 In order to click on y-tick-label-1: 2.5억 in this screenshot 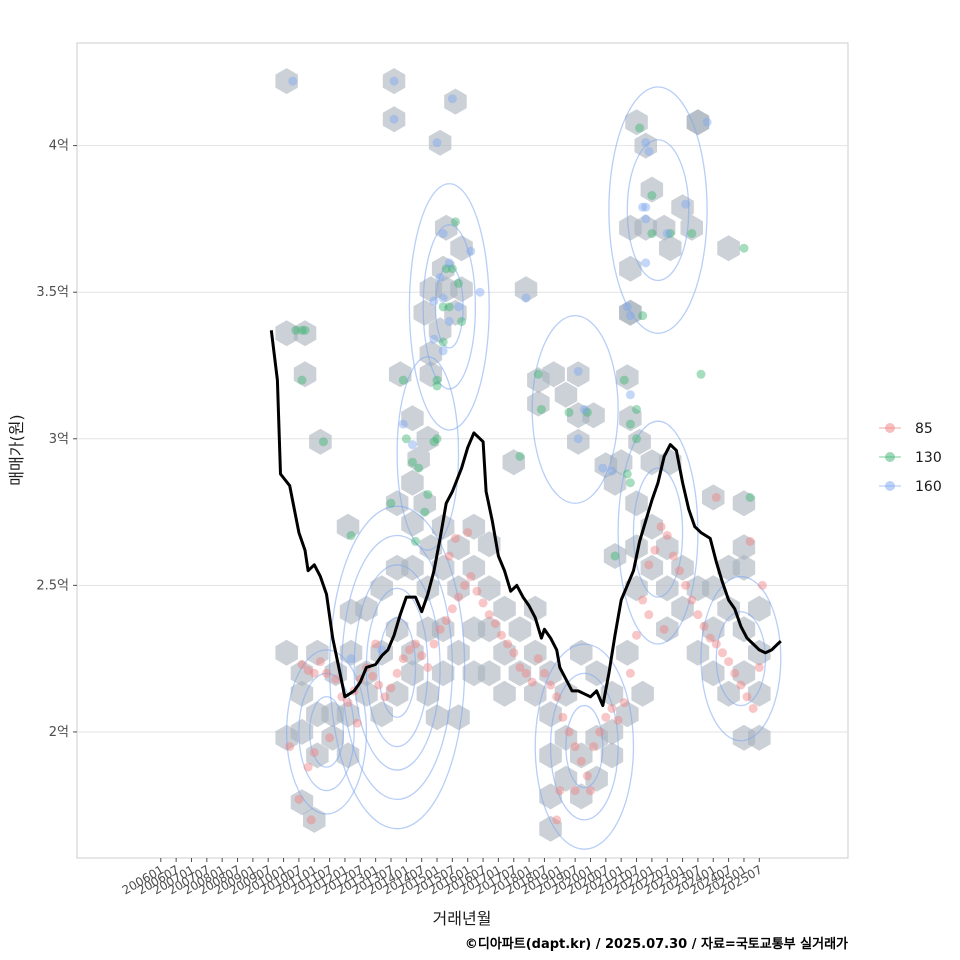, I will do `click(52, 585)`.